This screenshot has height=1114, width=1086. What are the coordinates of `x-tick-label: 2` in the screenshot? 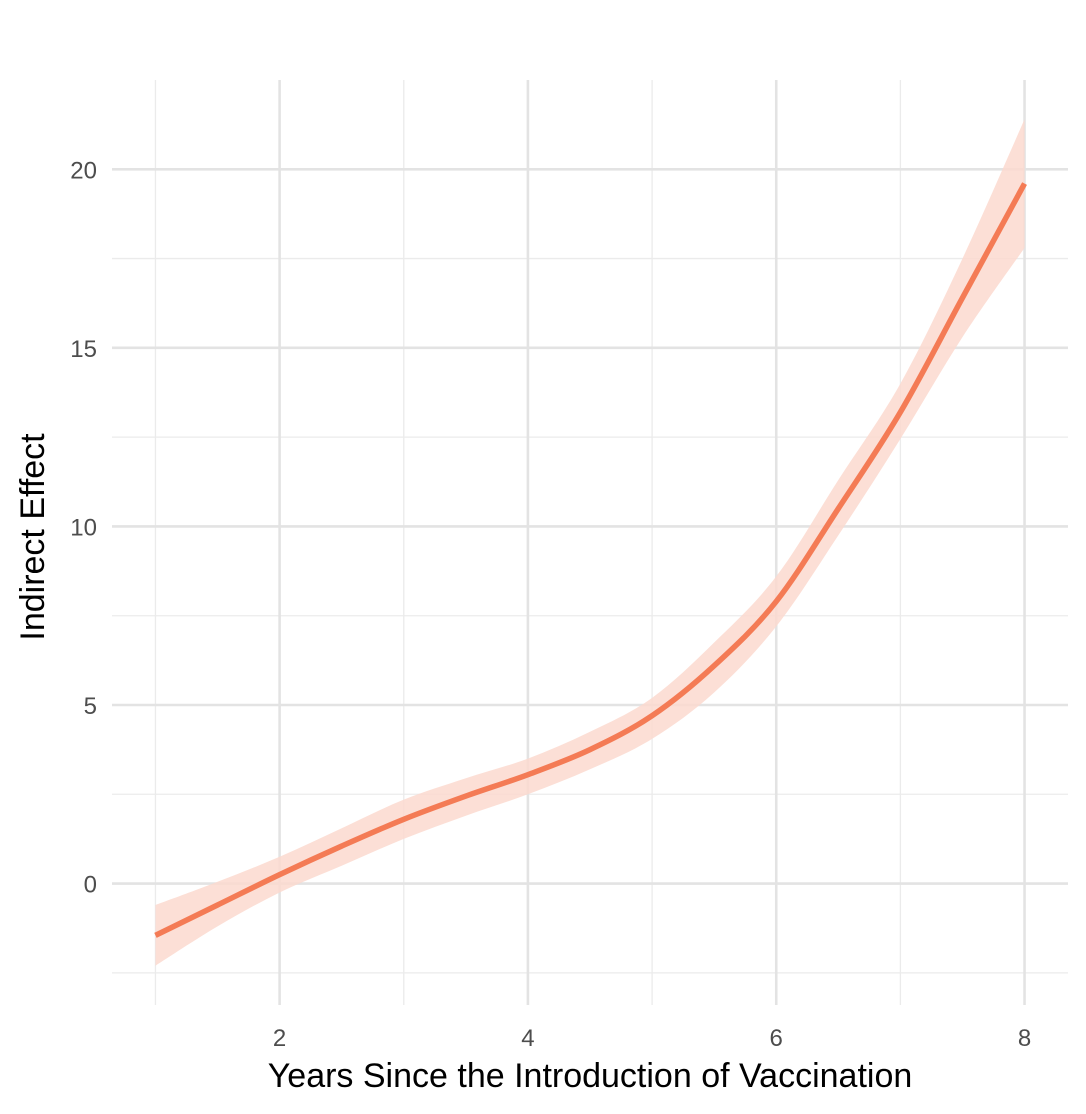 It's located at (279, 1038).